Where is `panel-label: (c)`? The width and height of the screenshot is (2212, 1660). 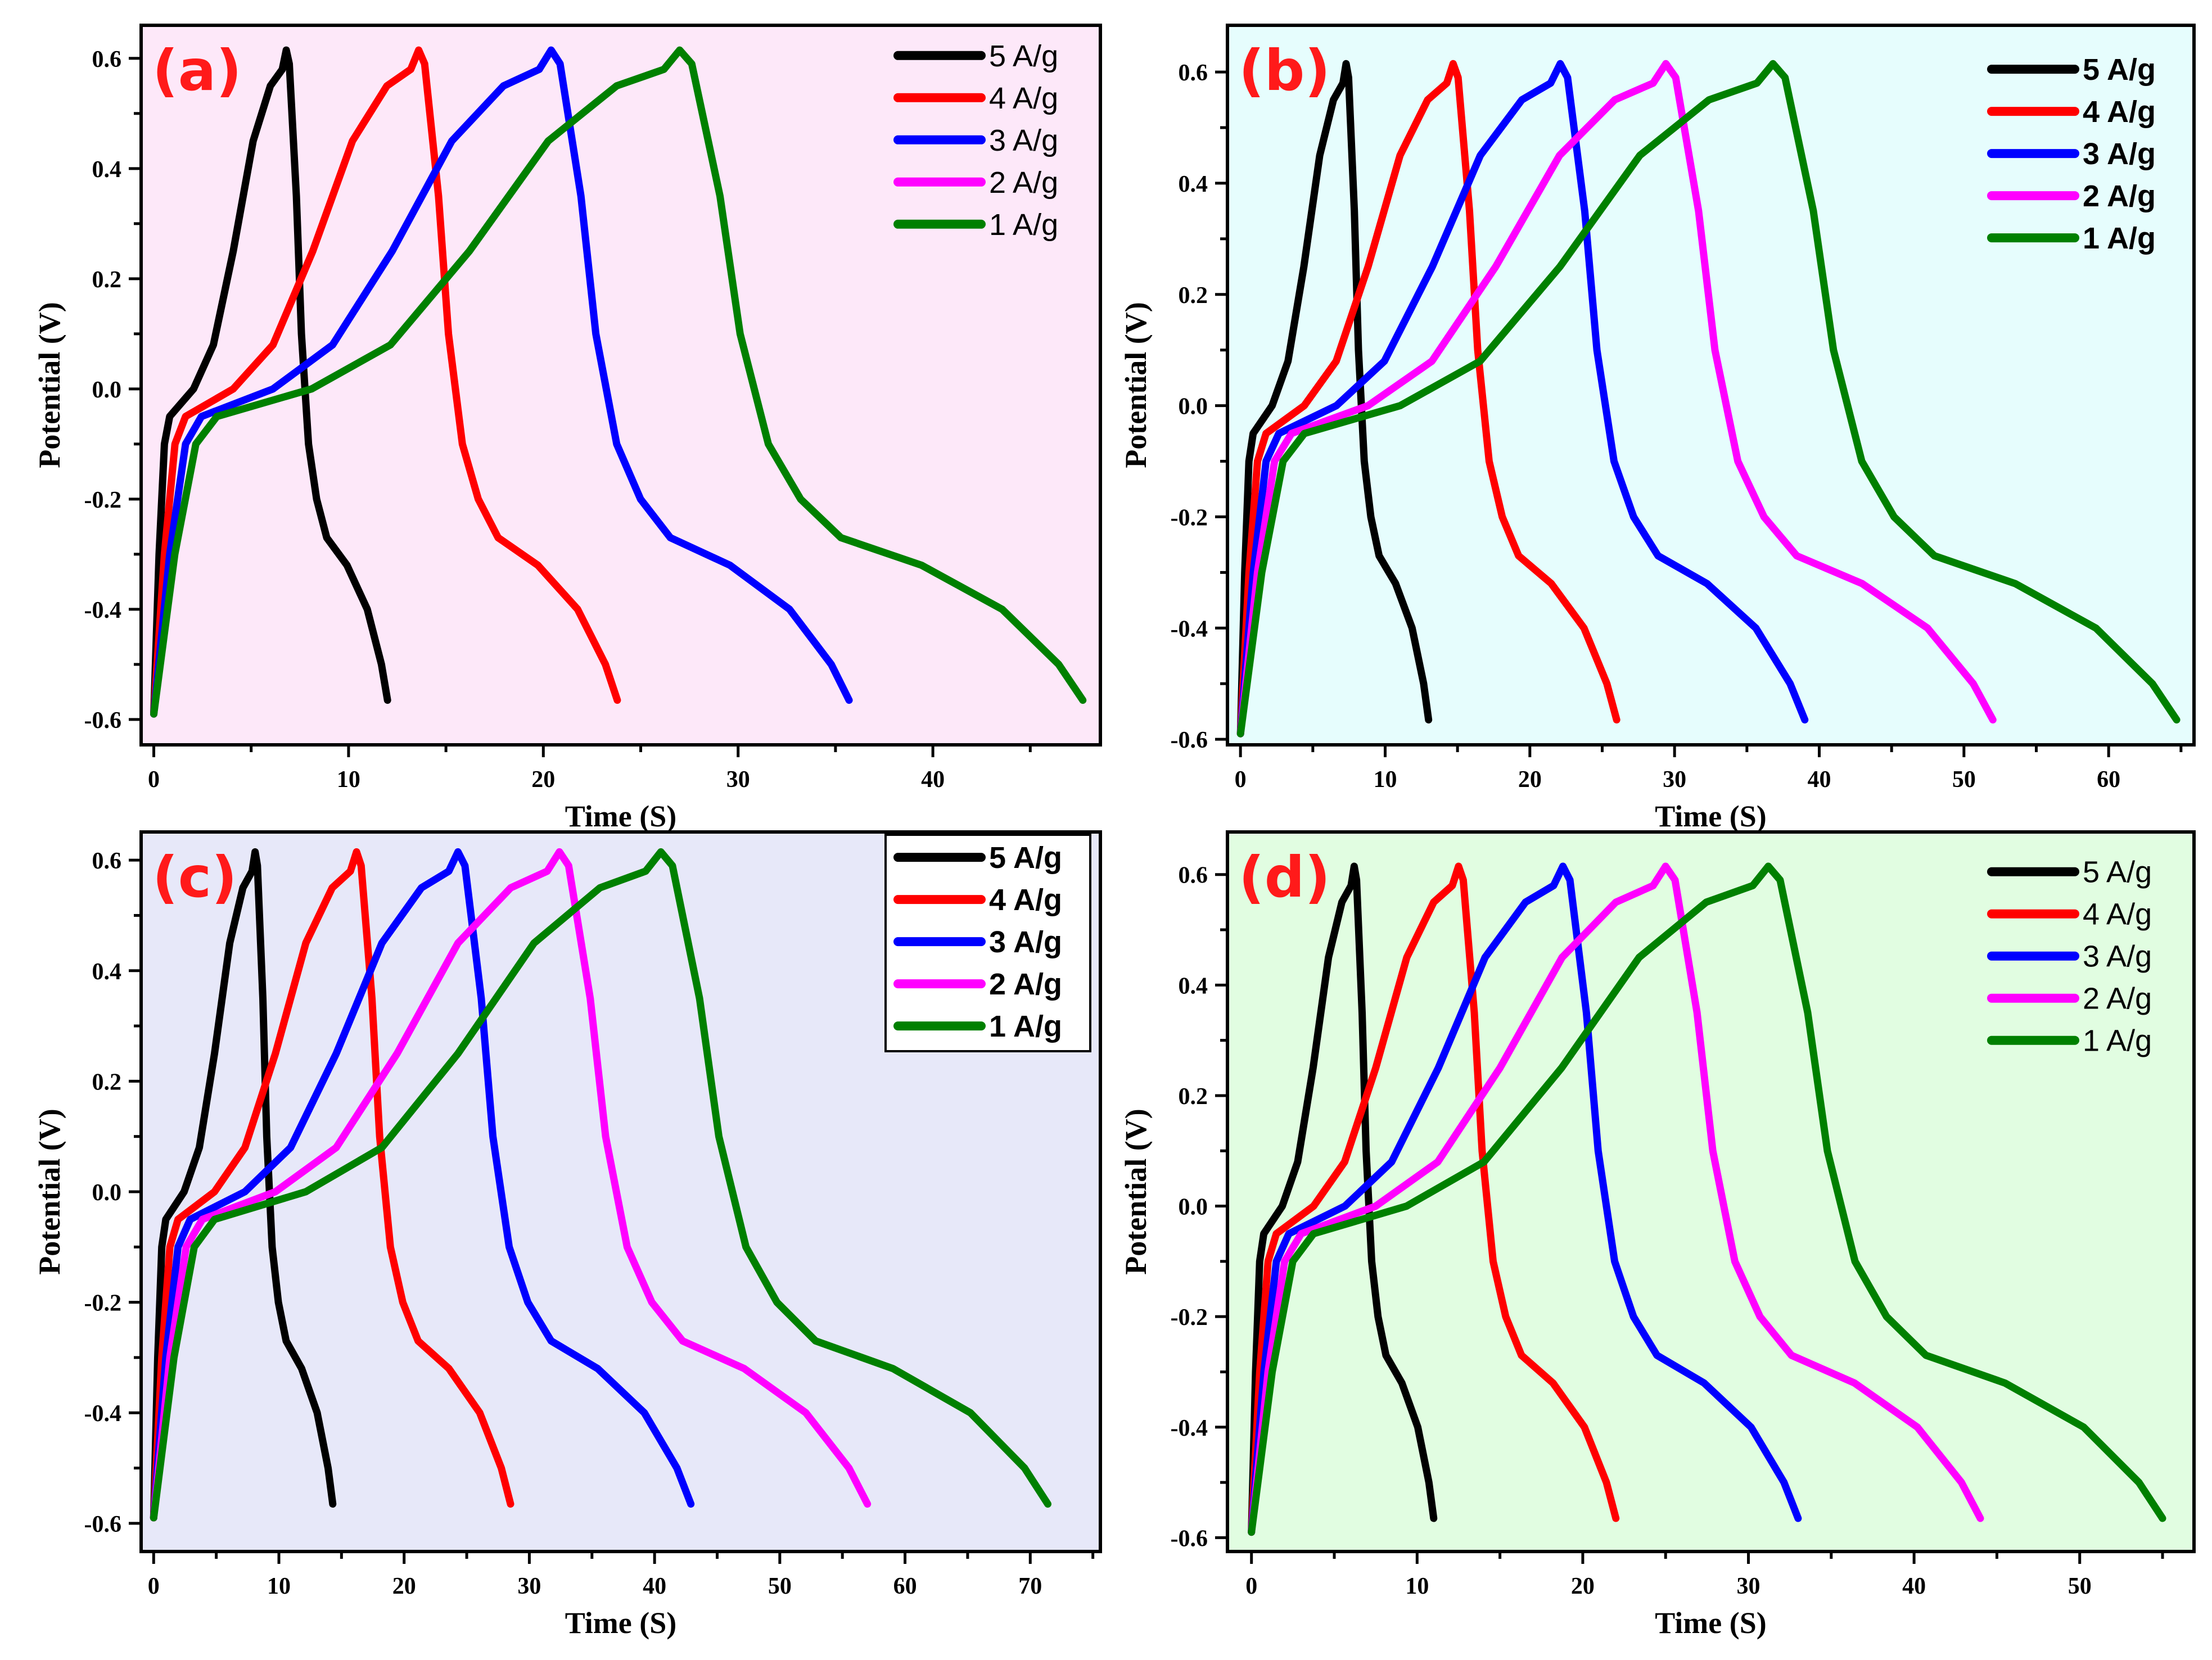 panel-label: (c) is located at coordinates (194, 877).